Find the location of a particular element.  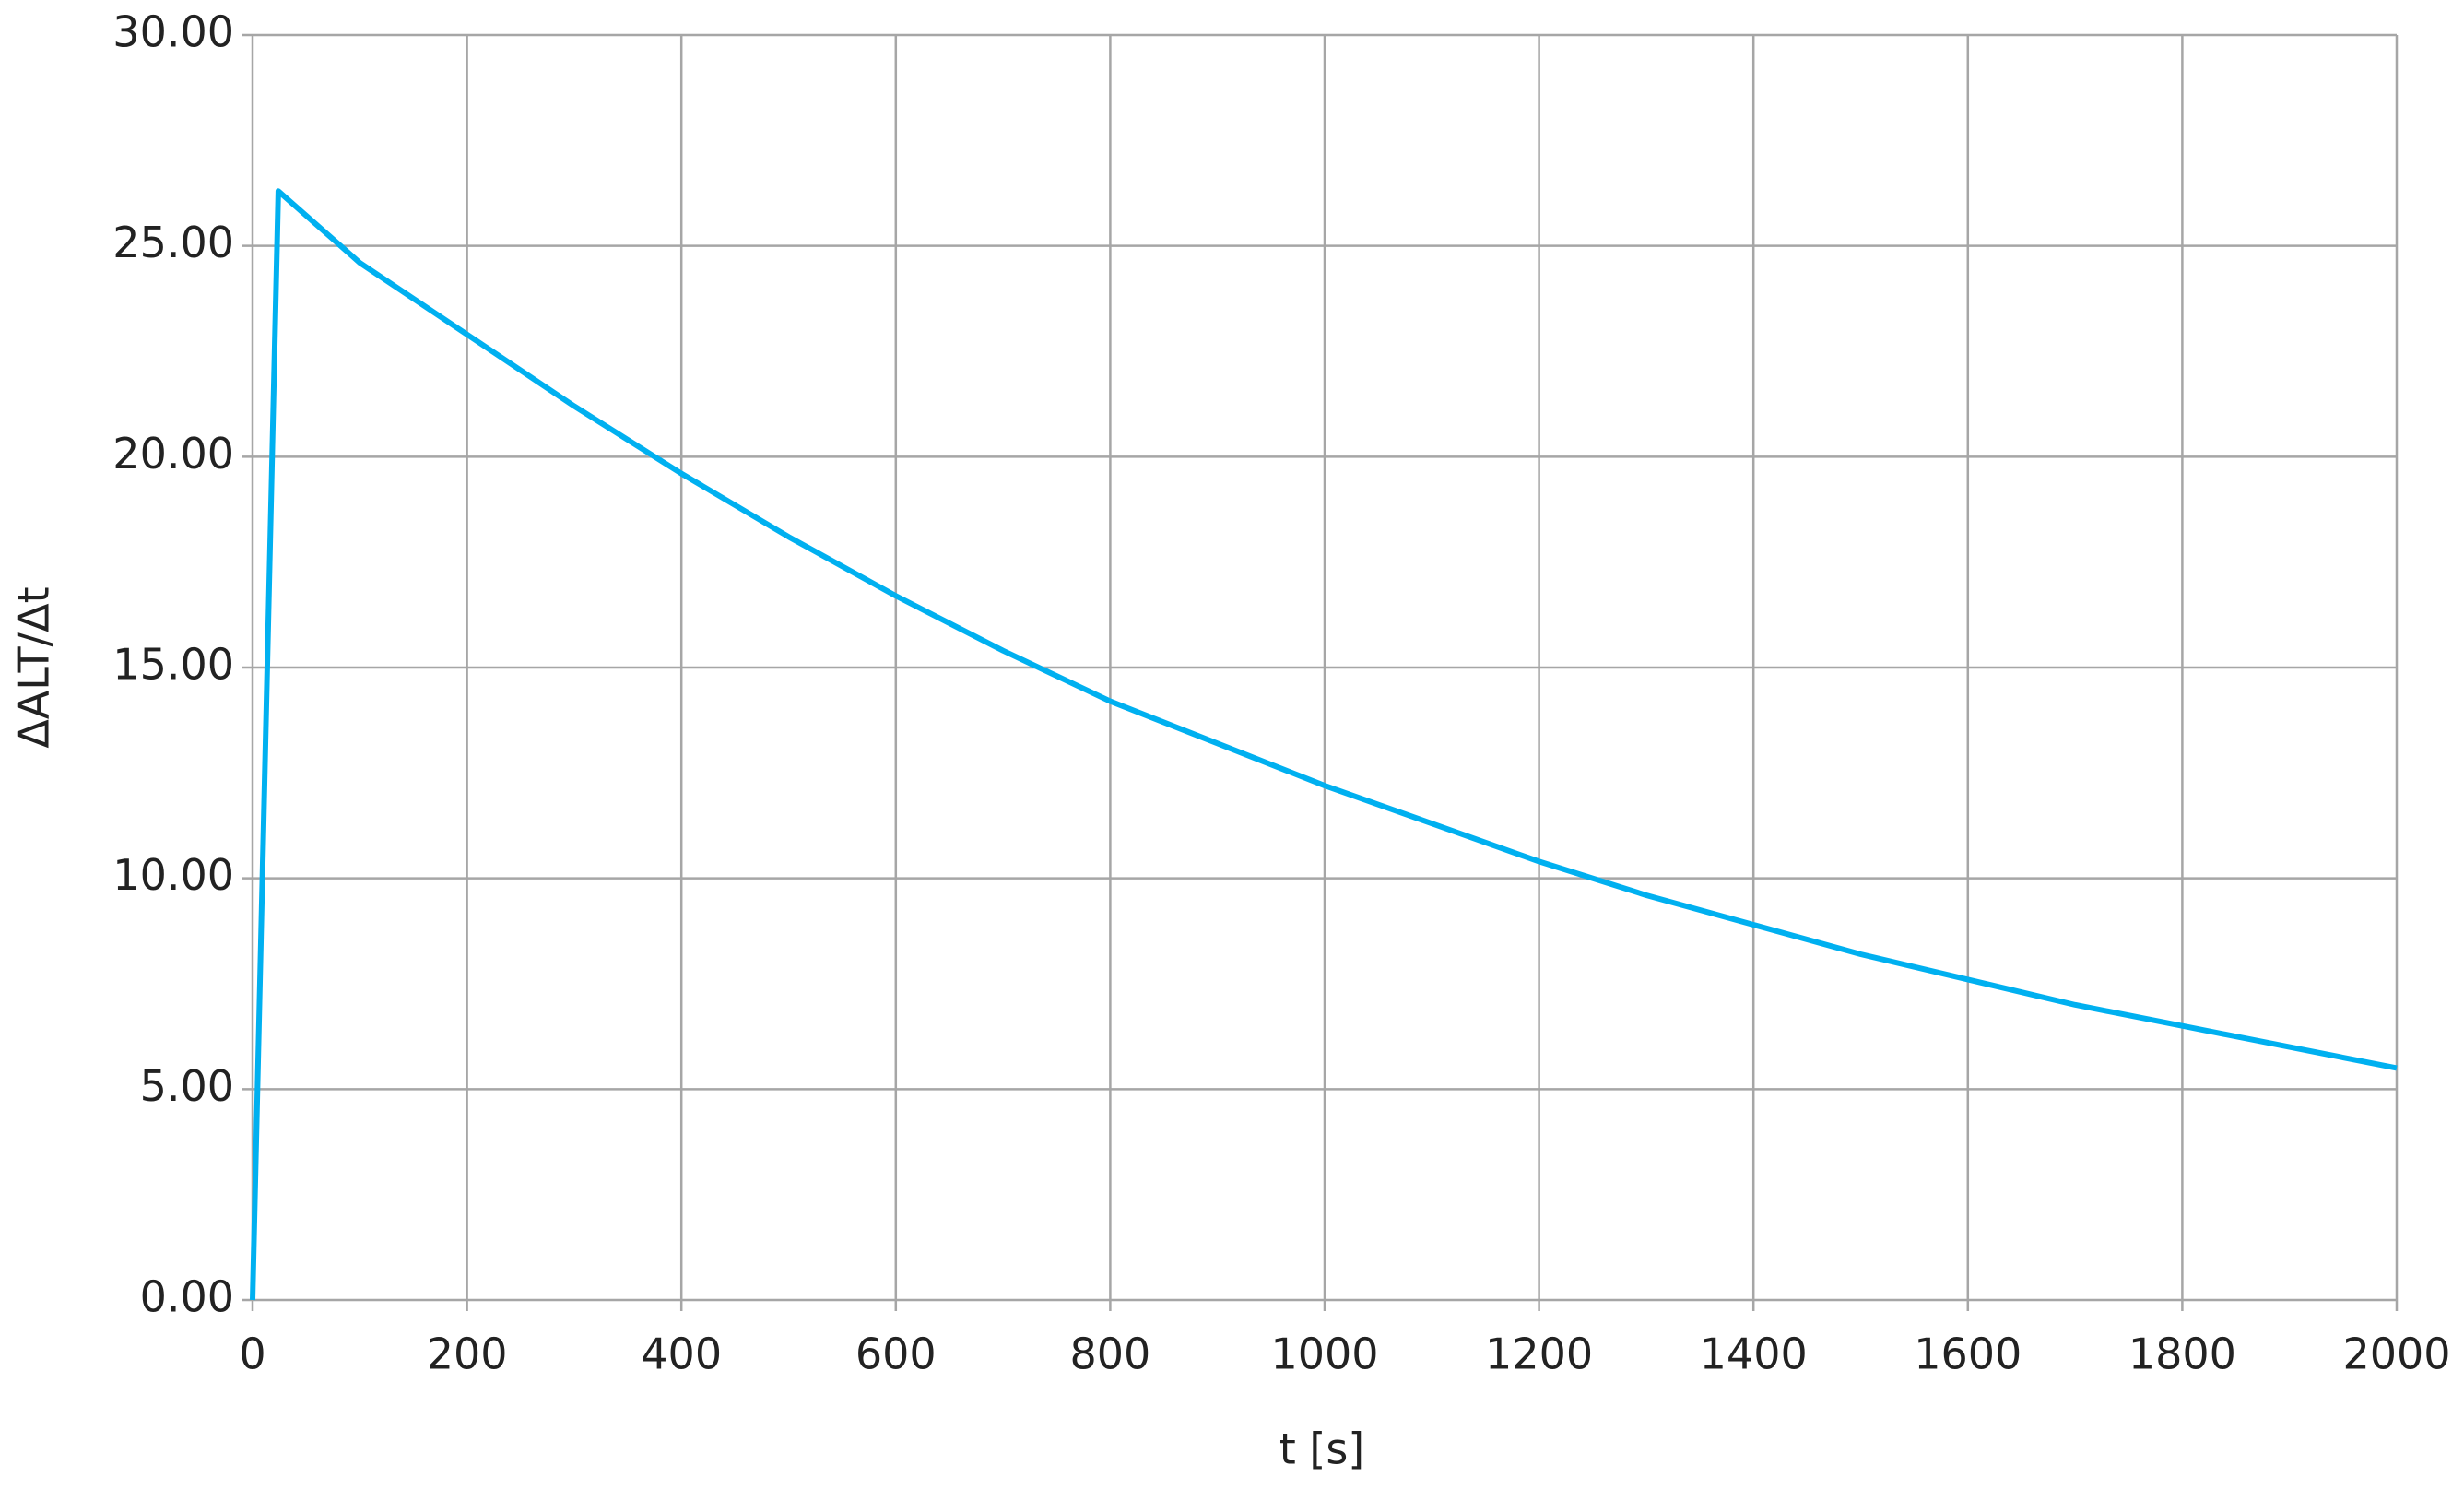

x-tick-label: 1000 is located at coordinates (1324, 1354).